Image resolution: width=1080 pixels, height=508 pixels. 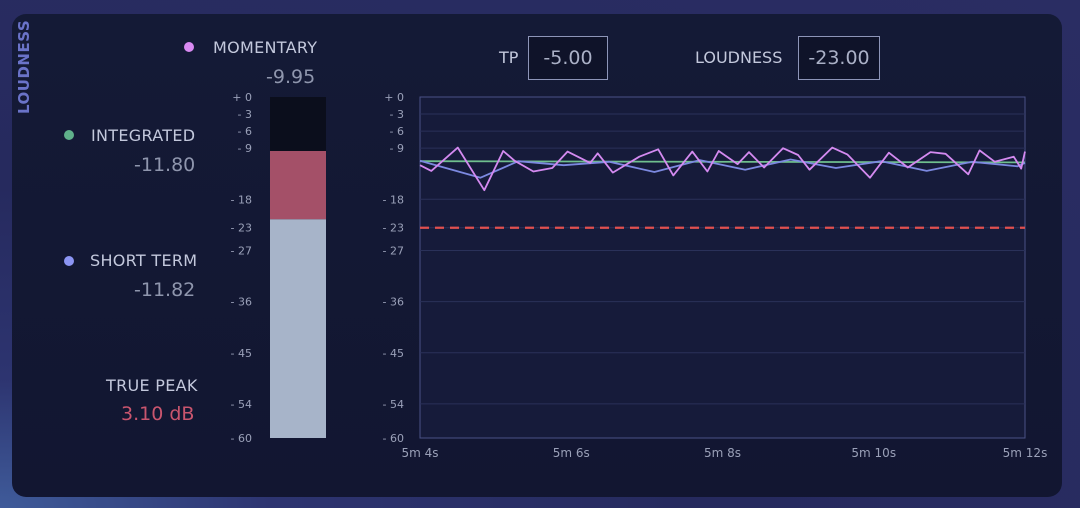 I want to click on series-line-momentary, so click(x=722, y=169).